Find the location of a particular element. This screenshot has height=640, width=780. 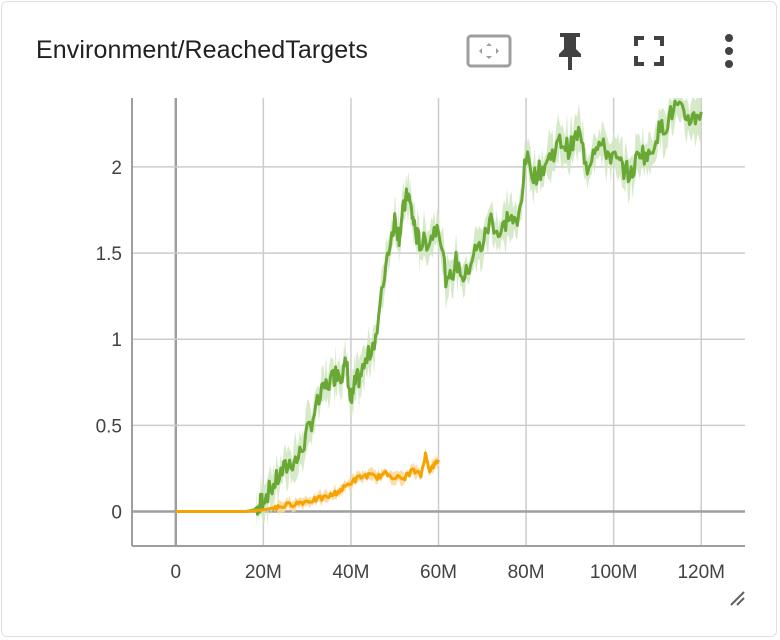

pin-button is located at coordinates (570, 51).